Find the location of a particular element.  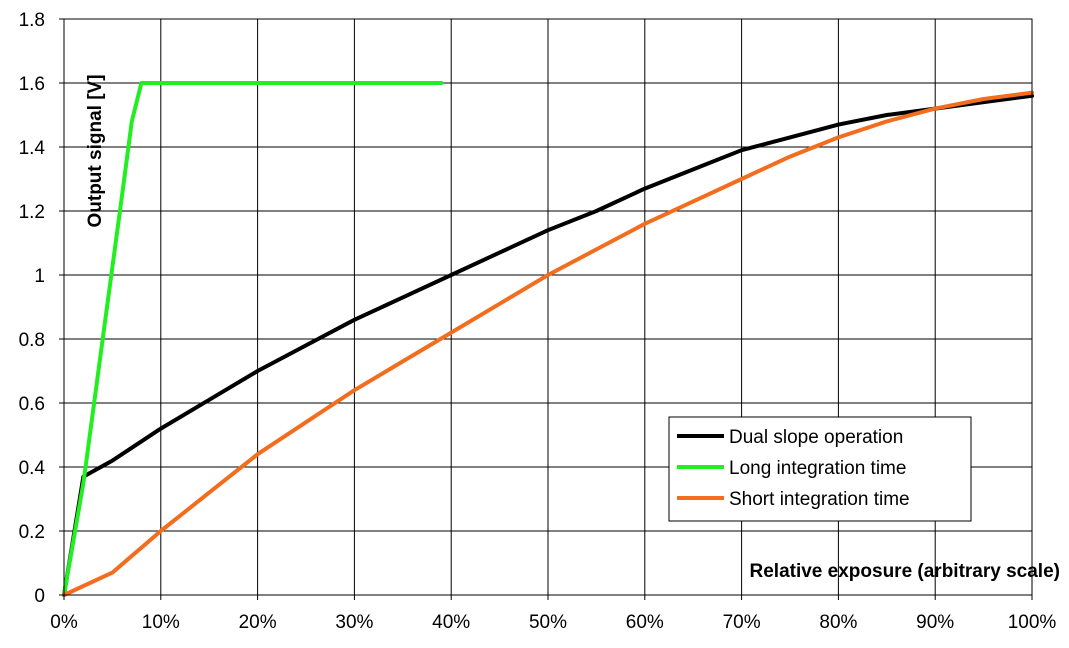

y-tick-label: 0 is located at coordinates (39, 596).